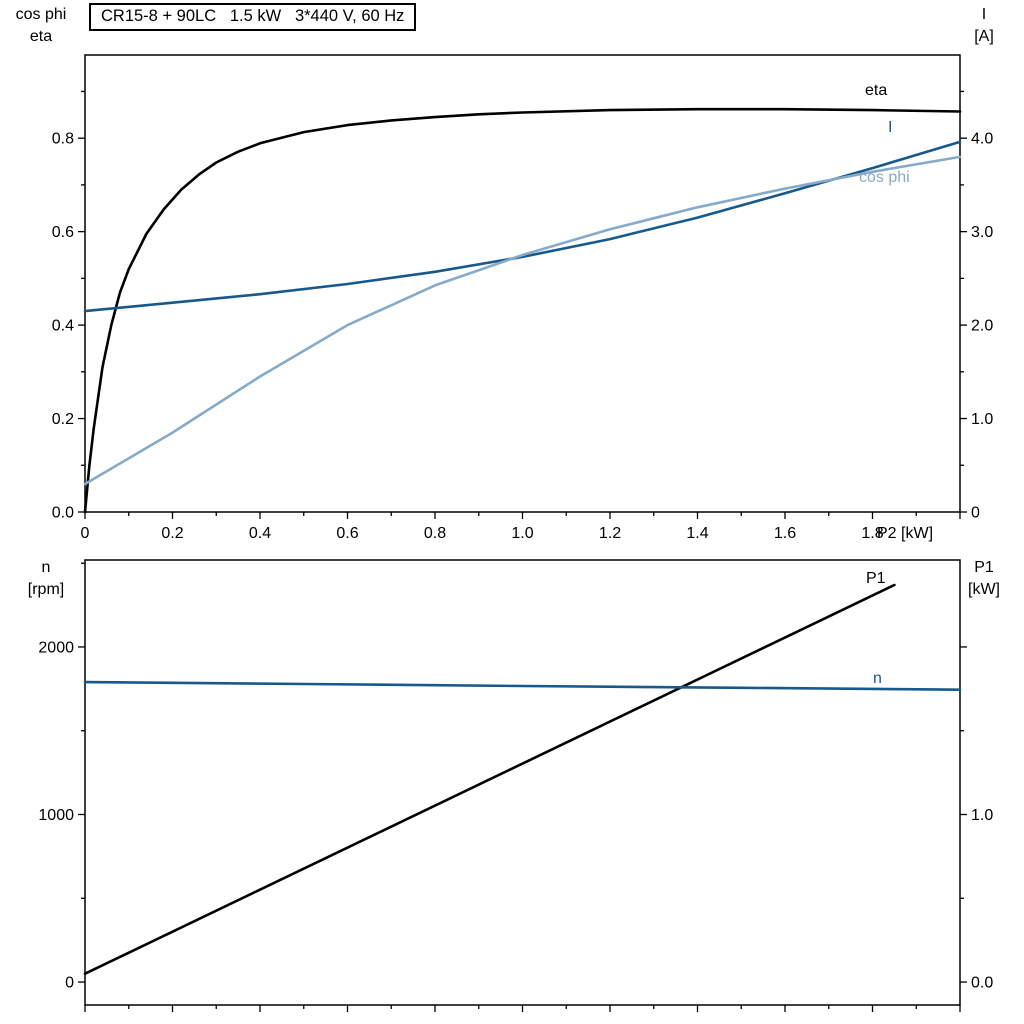  I want to click on y-left-tick-label: 0.6, so click(63, 232).